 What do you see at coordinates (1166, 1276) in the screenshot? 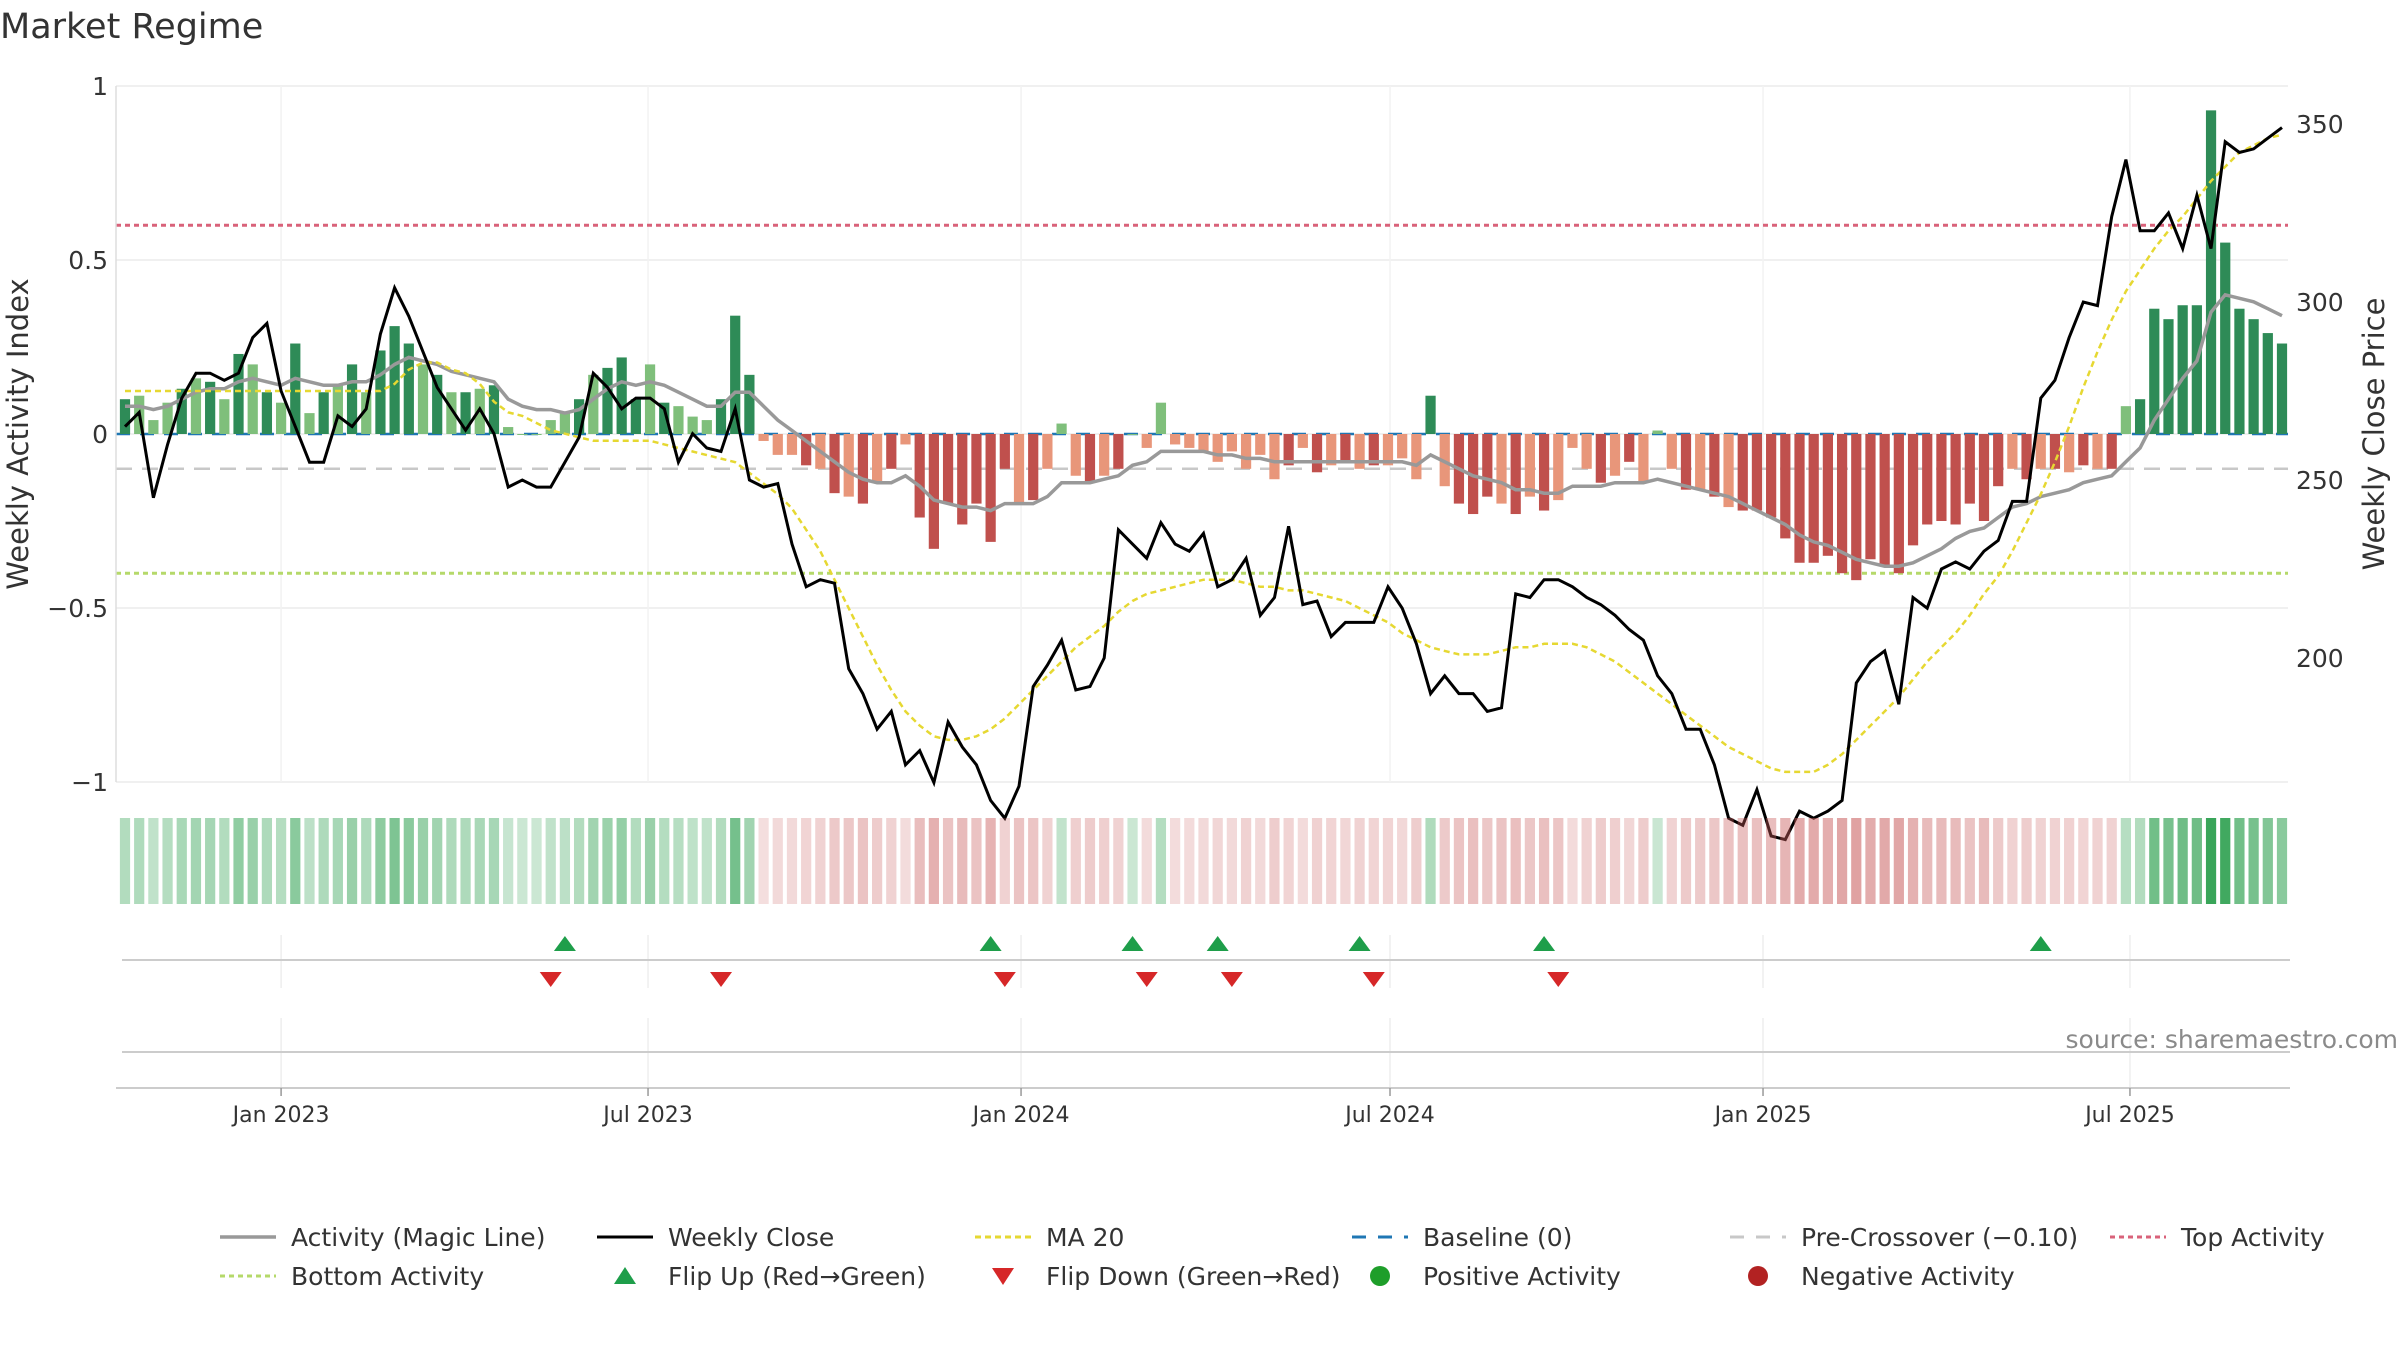
I see `legend-item: Flip Down (Green→Red)` at bounding box center [1166, 1276].